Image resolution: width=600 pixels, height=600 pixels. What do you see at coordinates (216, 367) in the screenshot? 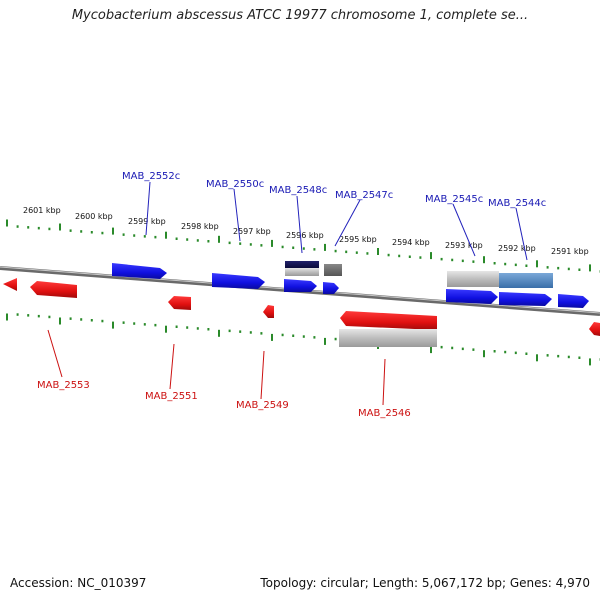
I see `lower-gene-leaders` at bounding box center [216, 367].